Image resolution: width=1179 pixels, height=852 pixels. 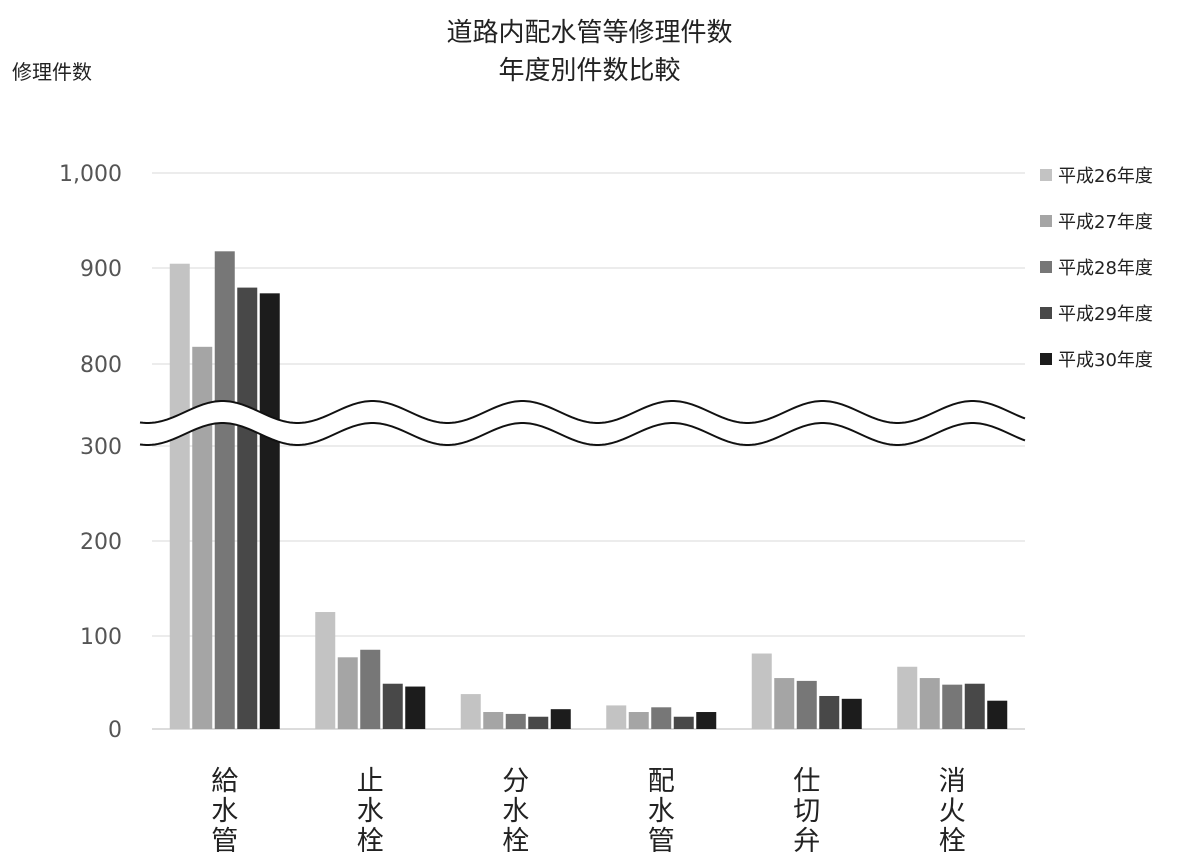 I want to click on legend-item: 平成29年度, so click(x=1096, y=313).